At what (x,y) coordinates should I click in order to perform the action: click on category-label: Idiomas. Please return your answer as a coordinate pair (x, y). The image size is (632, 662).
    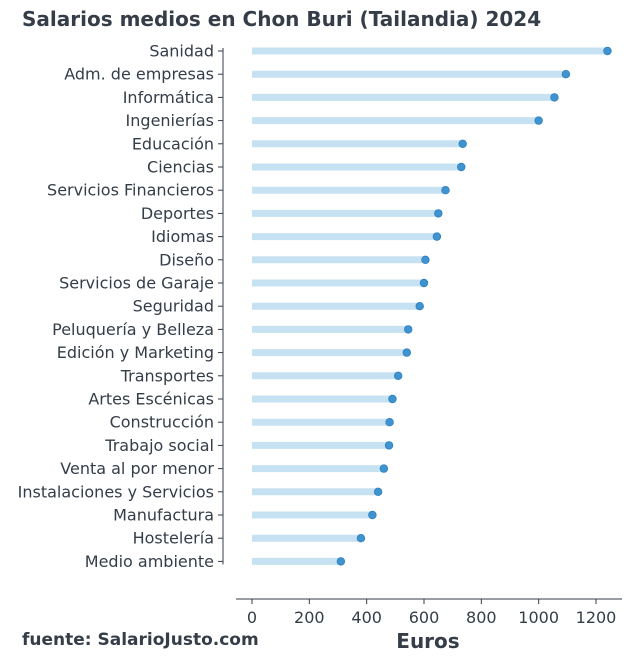
    Looking at the image, I should click on (182, 236).